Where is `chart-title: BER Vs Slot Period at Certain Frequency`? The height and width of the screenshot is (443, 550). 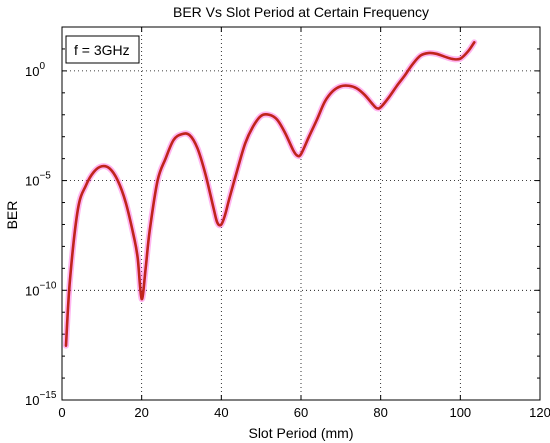 chart-title: BER Vs Slot Period at Certain Frequency is located at coordinates (301, 12).